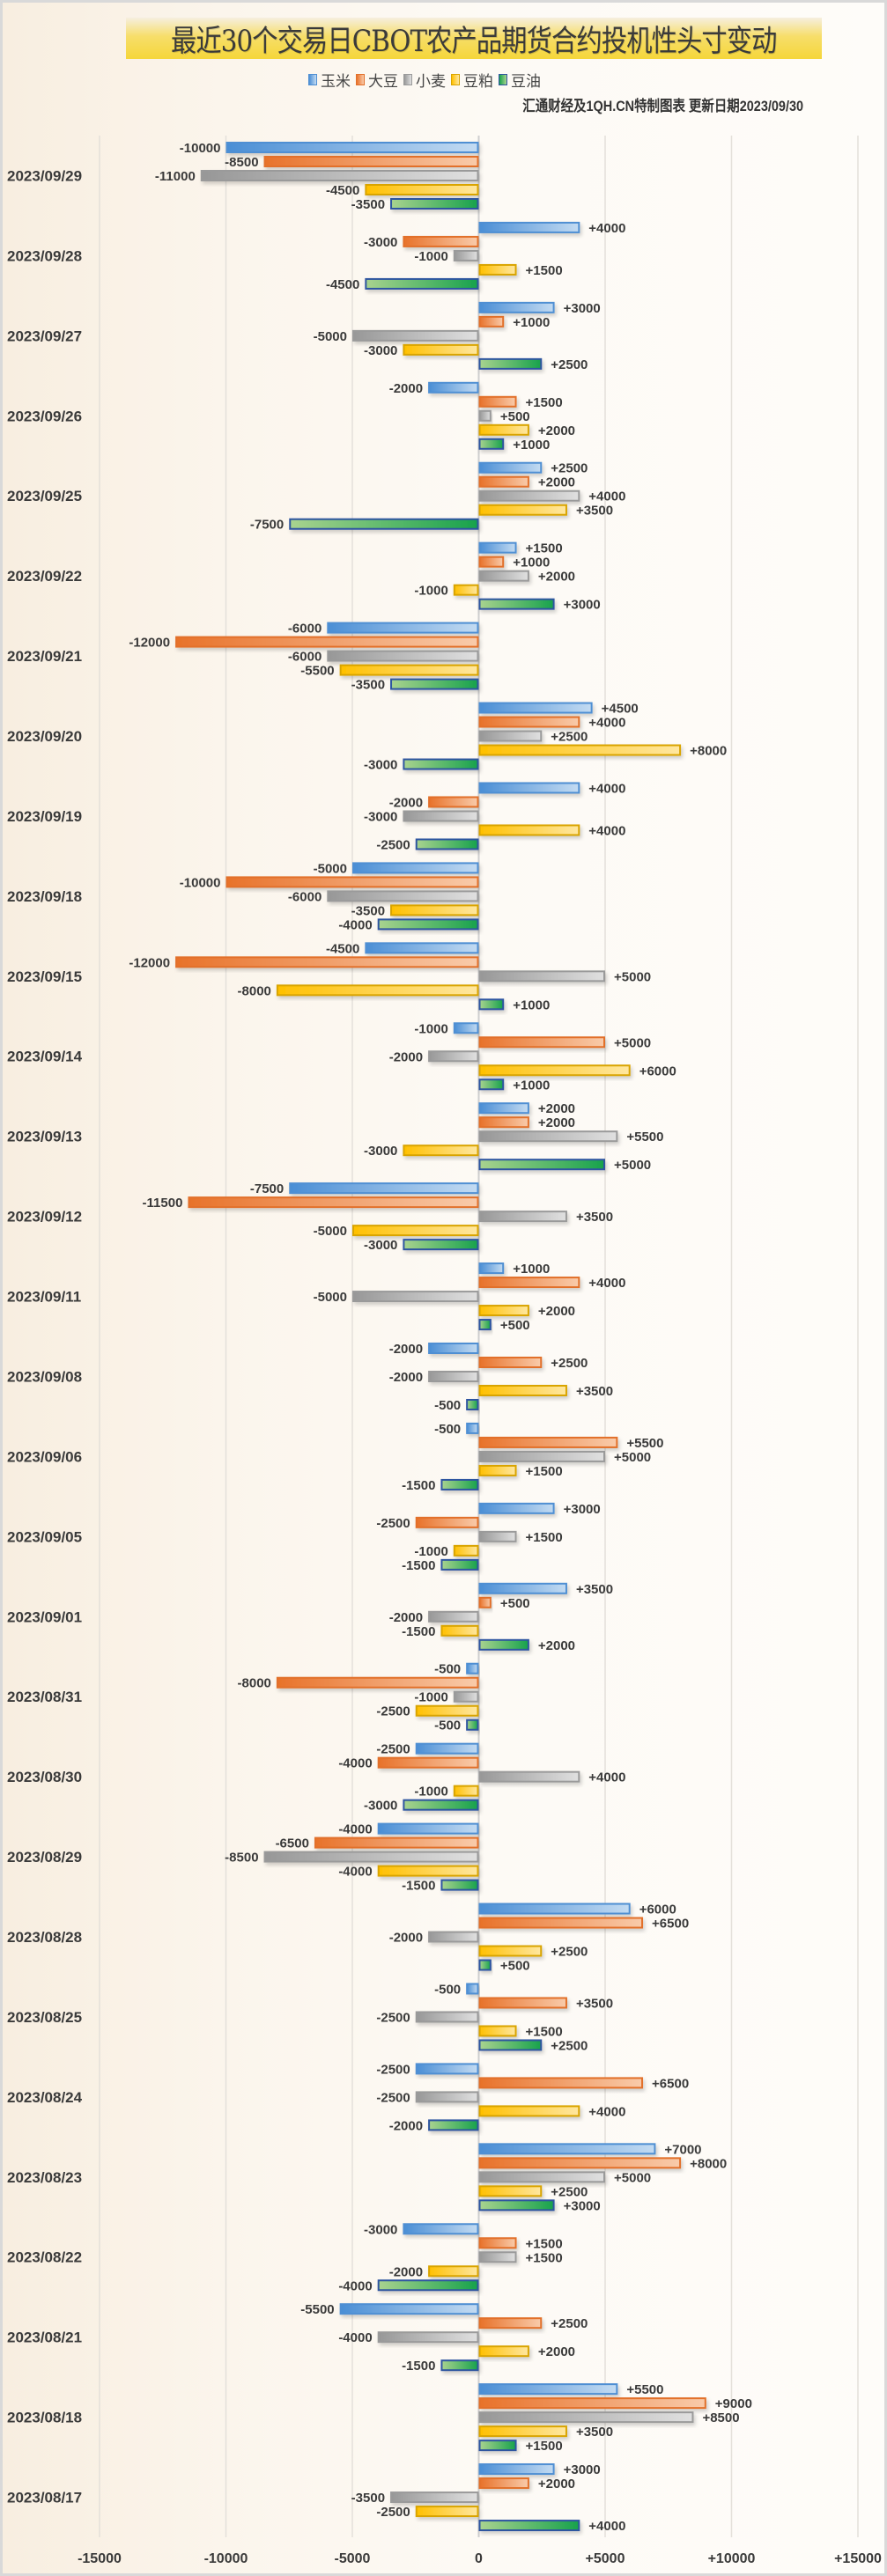 This screenshot has width=887, height=2576. What do you see at coordinates (44, 1137) in the screenshot?
I see `category-label: 2023/09/13` at bounding box center [44, 1137].